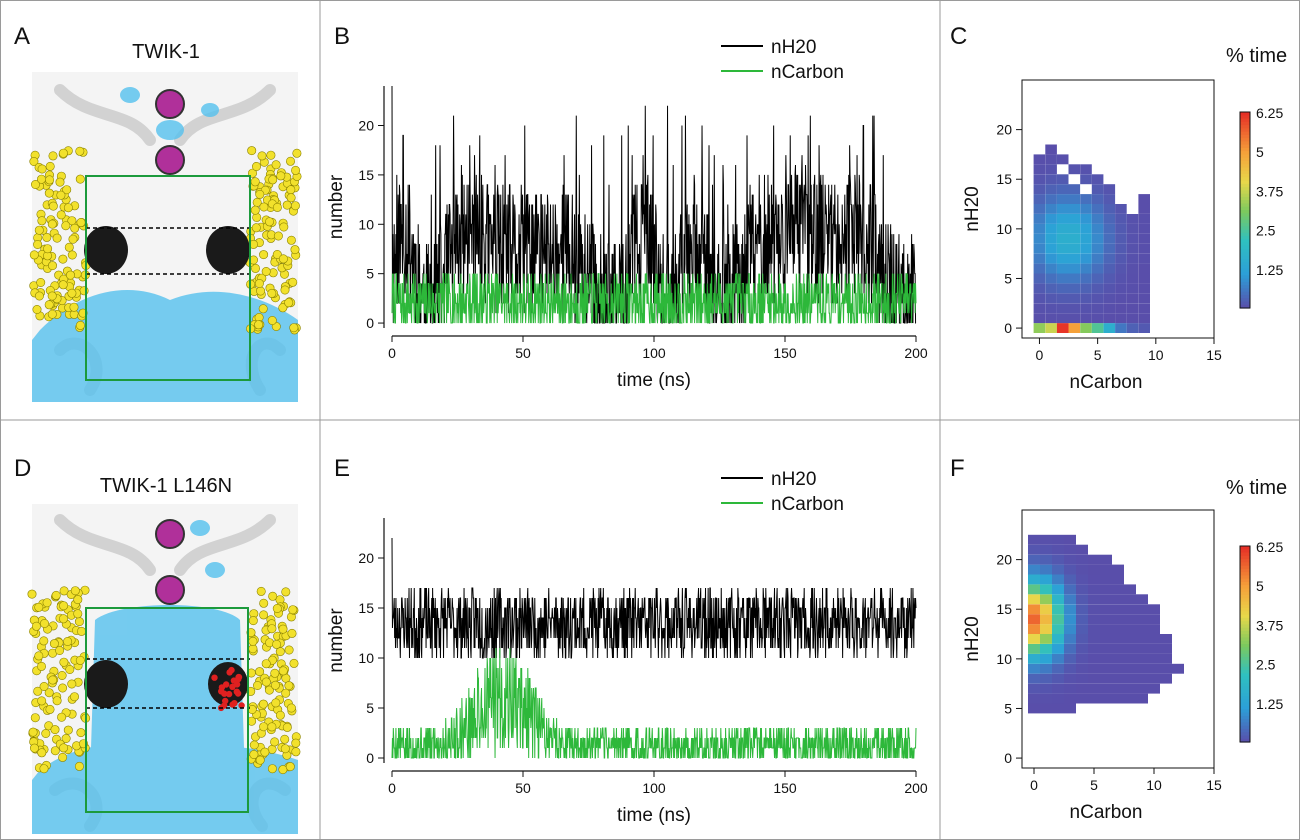  Describe the element at coordinates (164, 669) in the screenshot. I see `structure-image-d` at that location.